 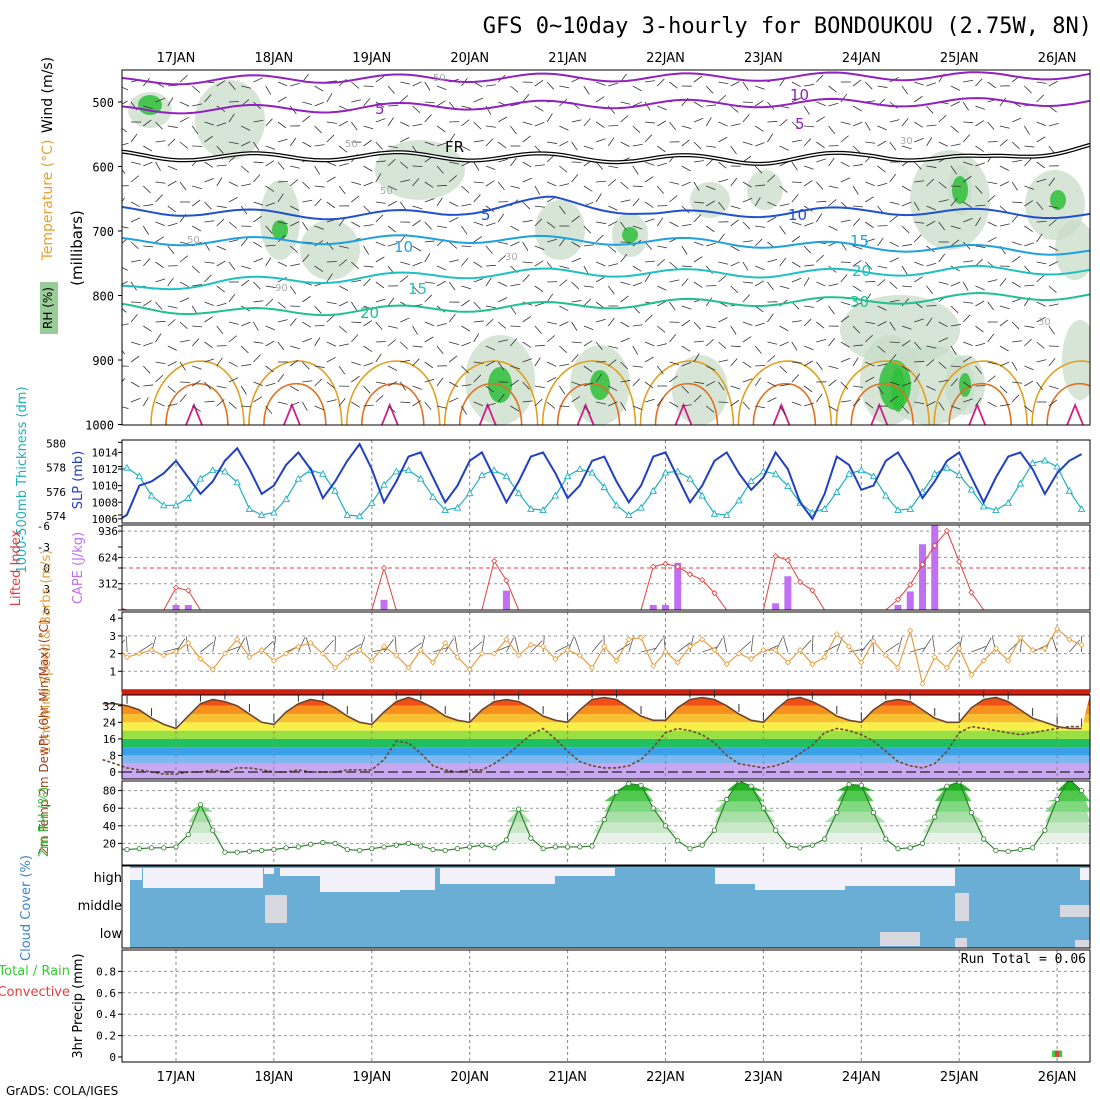 What do you see at coordinates (369, 313) in the screenshot?
I see `isotherm-label: 20` at bounding box center [369, 313].